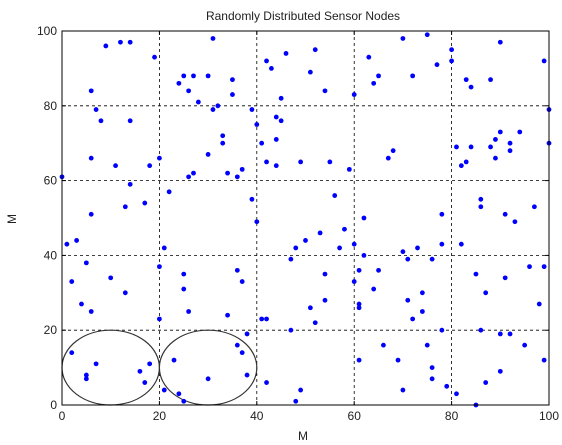  I want to click on y-tick-label: 0, so click(53, 405).